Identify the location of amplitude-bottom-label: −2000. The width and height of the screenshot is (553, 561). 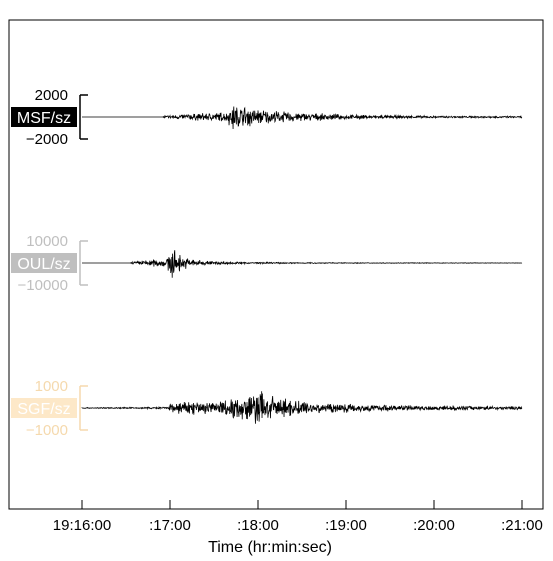
(47, 139).